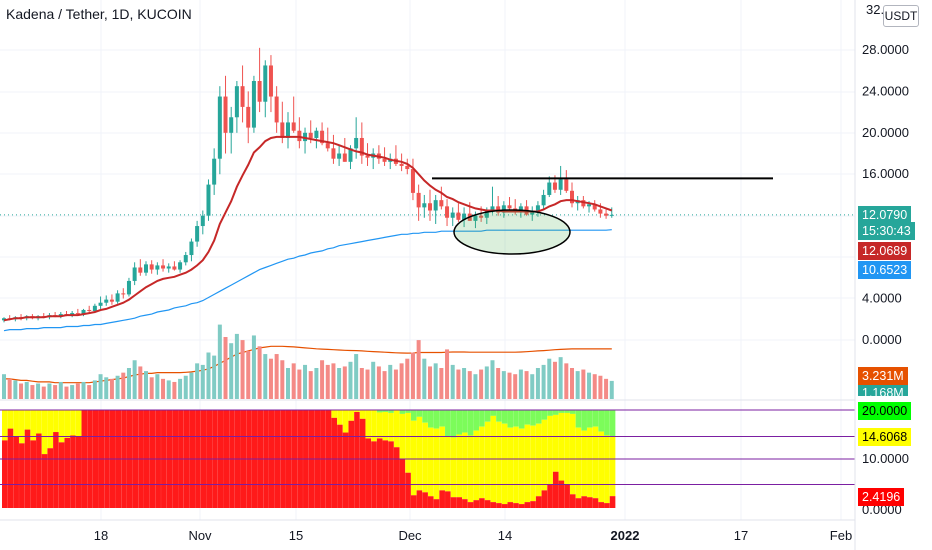 The width and height of the screenshot is (932, 550). What do you see at coordinates (200, 535) in the screenshot?
I see `time-tick-label: Nov` at bounding box center [200, 535].